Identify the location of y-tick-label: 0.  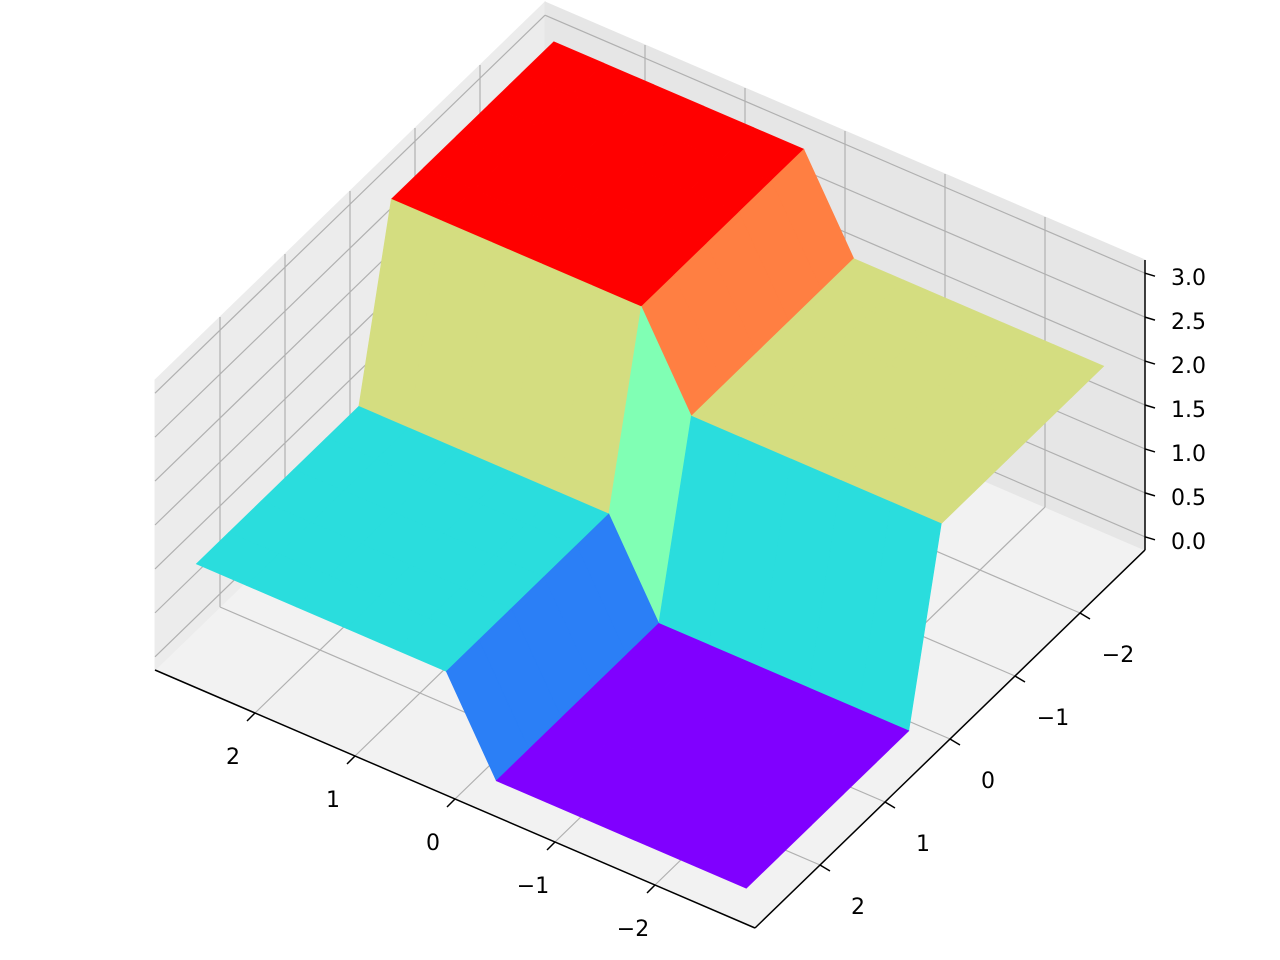
(988, 781).